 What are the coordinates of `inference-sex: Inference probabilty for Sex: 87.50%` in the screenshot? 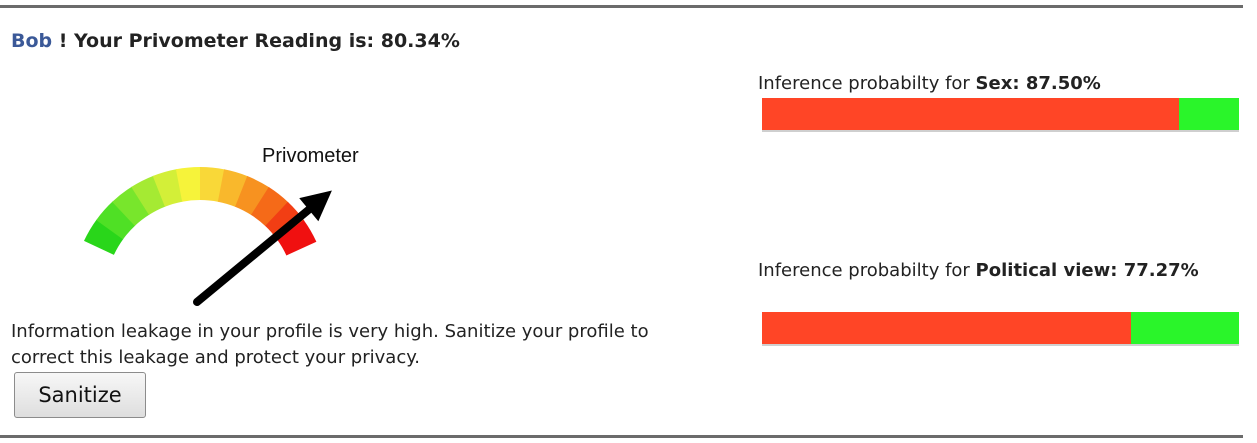 It's located at (1000, 102).